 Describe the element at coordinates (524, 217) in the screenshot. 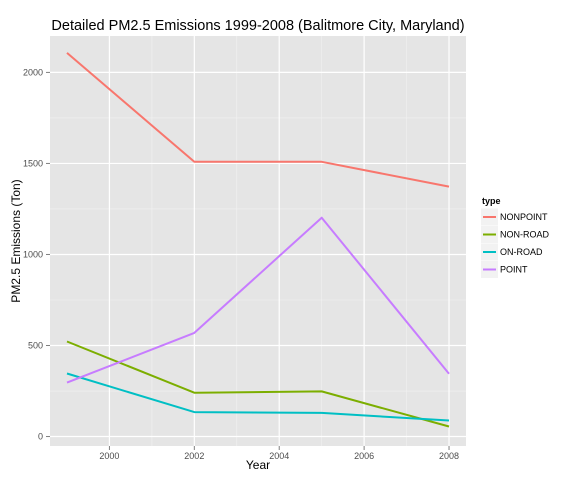

I see `legend-label: NONPOINT` at that location.